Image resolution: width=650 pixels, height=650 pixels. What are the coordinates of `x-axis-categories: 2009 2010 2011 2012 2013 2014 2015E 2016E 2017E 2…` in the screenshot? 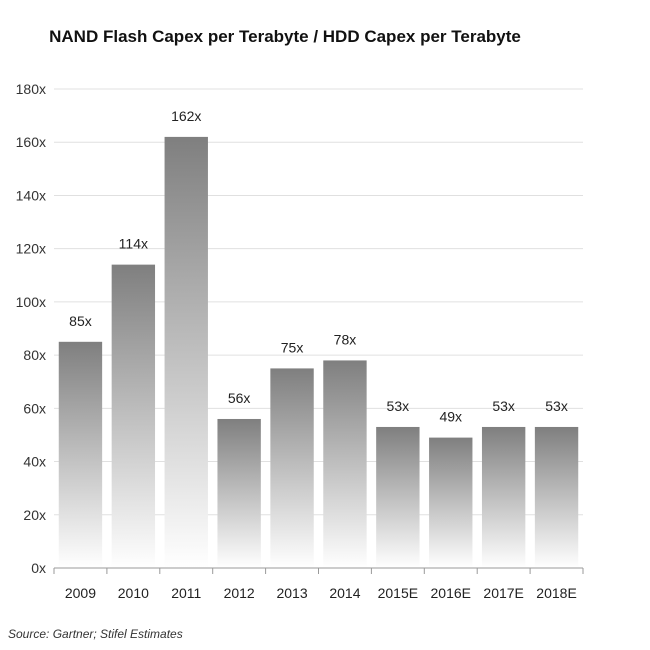 It's located at (321, 593).